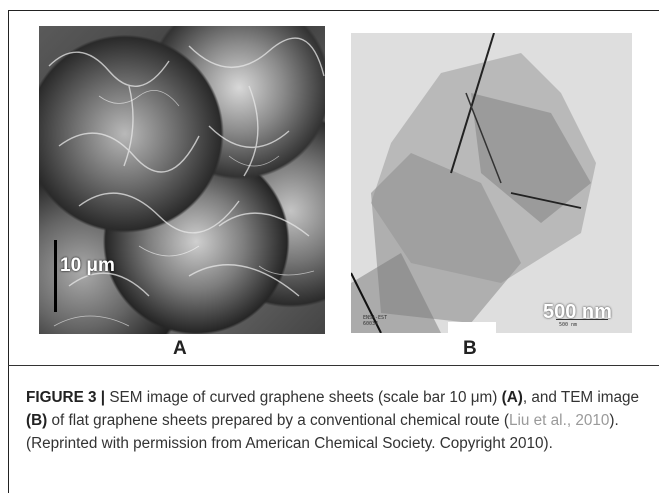 The width and height of the screenshot is (659, 493). Describe the element at coordinates (66, 397) in the screenshot. I see `figure-number: FIGURE 3 |` at that location.